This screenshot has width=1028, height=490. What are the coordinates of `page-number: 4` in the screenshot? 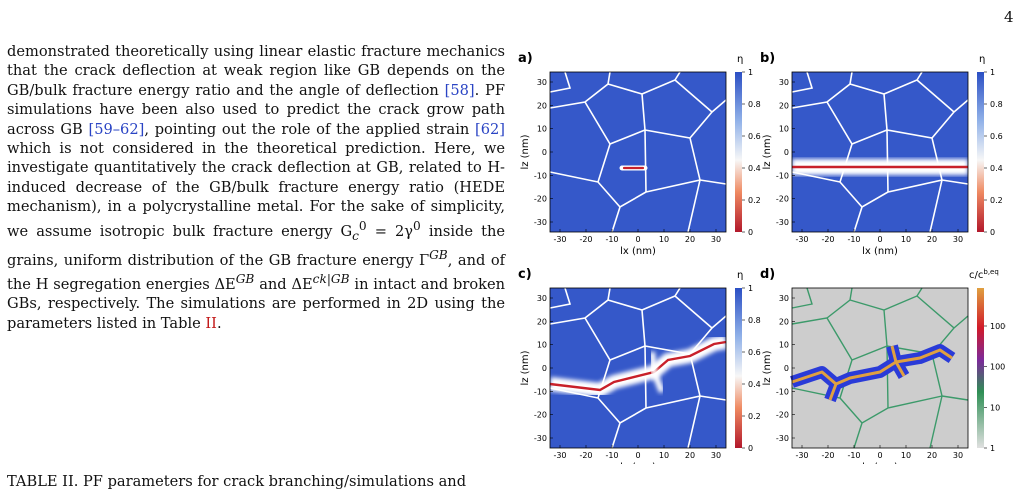 It's located at (1009, 17).